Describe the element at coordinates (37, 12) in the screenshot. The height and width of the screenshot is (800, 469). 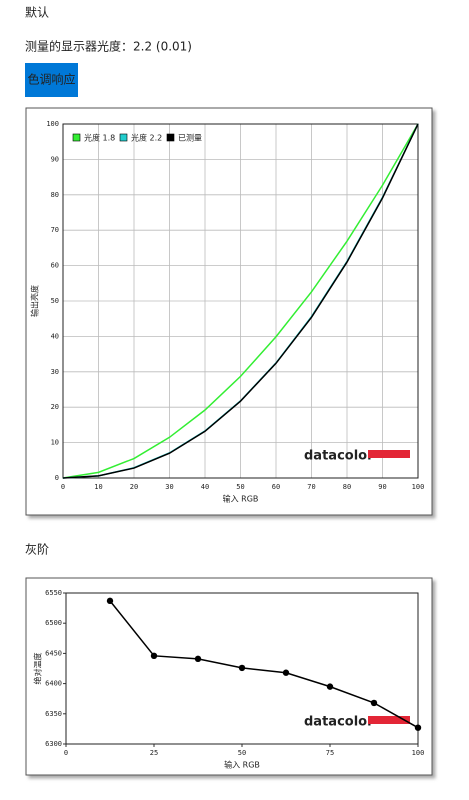
I see `section-heading: 默认` at that location.